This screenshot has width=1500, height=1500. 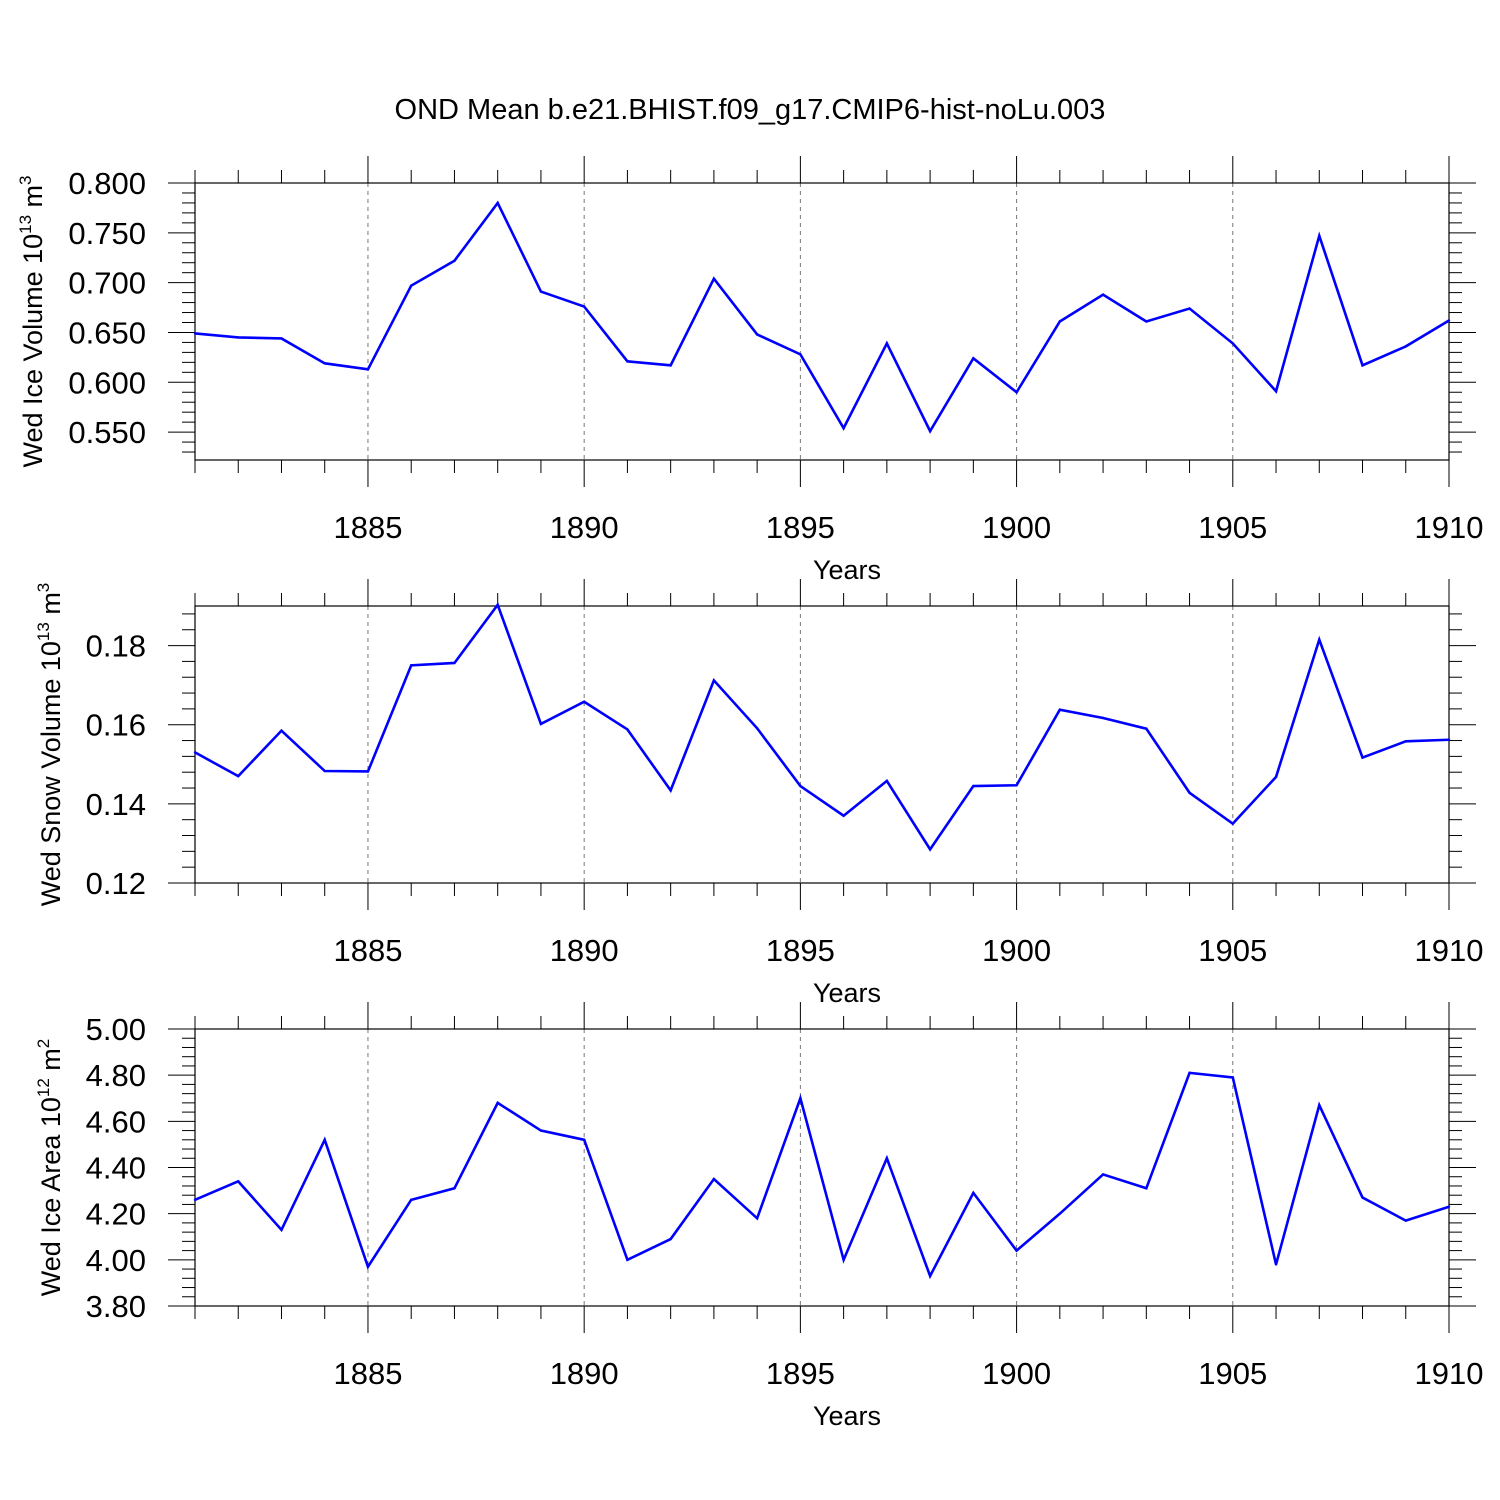 I want to click on y-tick-label: 0.18, so click(x=116, y=646).